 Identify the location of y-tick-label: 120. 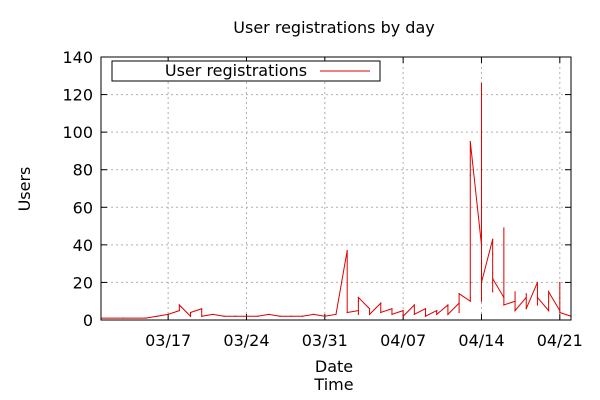
(77, 95).